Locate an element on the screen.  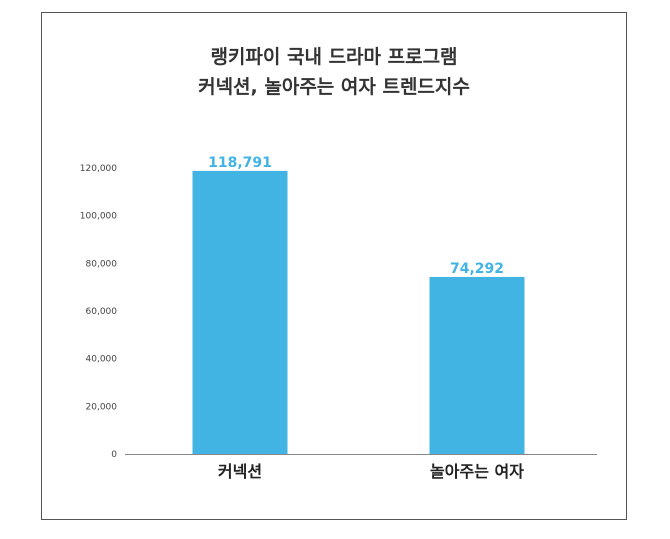
y-tick-label: 100,000 is located at coordinates (98, 217).